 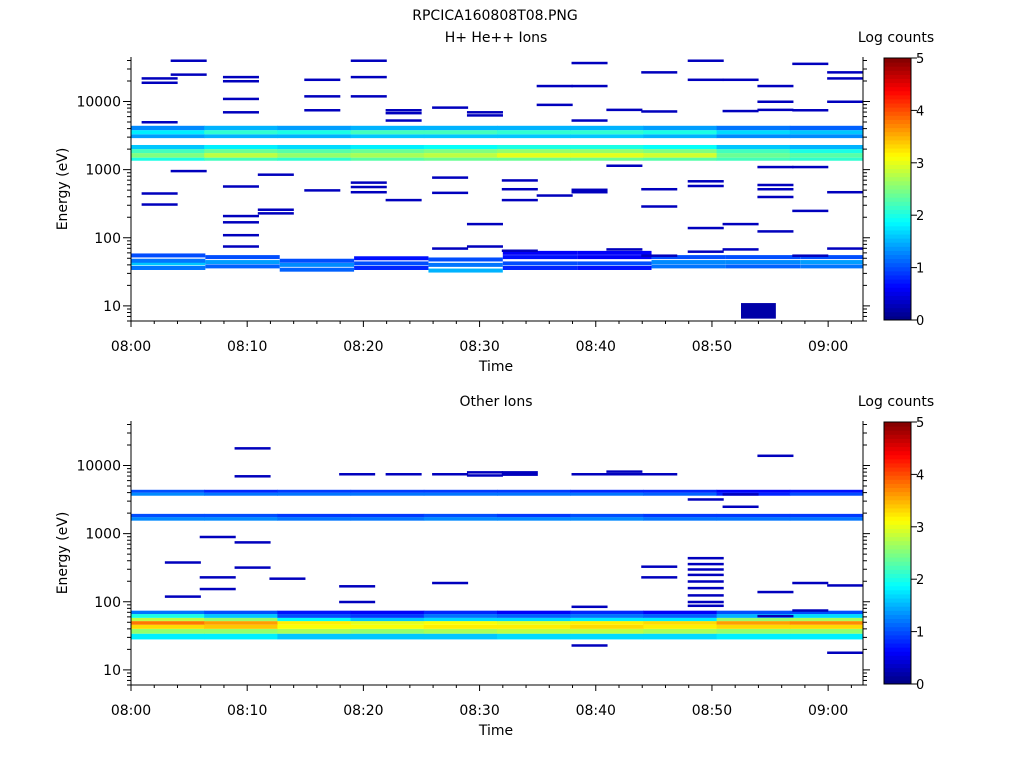 What do you see at coordinates (920, 475) in the screenshot?
I see `colorbar-tick-label: 4` at bounding box center [920, 475].